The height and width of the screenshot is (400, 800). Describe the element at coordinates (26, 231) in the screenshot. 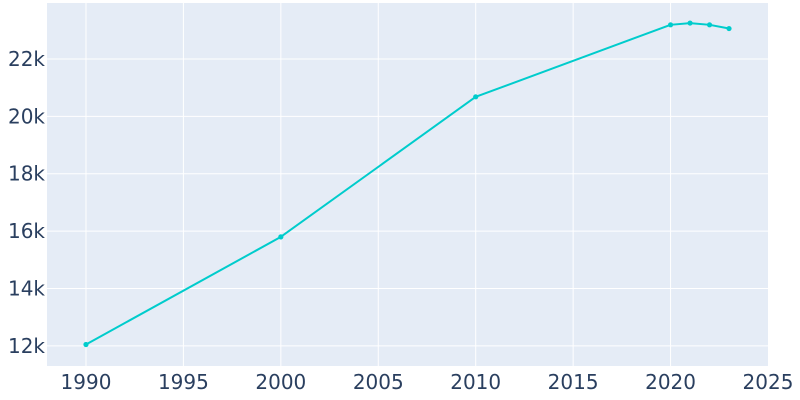

I see `y-tick-label: 16k` at that location.